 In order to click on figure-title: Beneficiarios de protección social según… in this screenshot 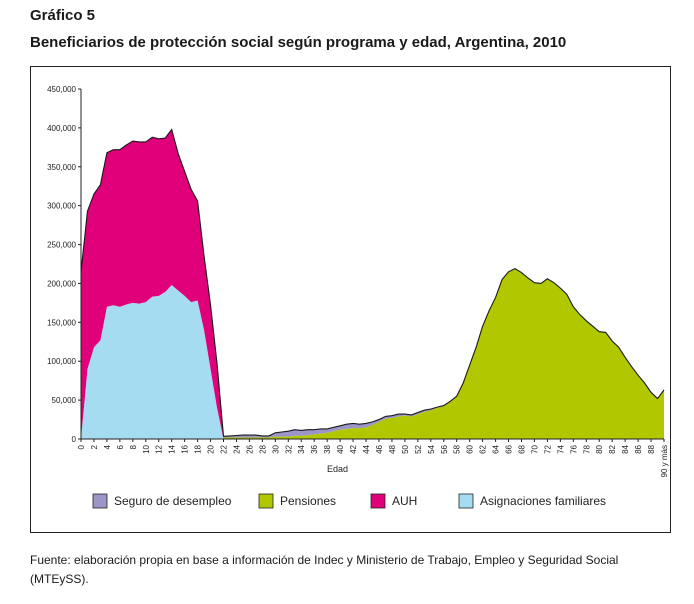, I will do `click(298, 42)`.